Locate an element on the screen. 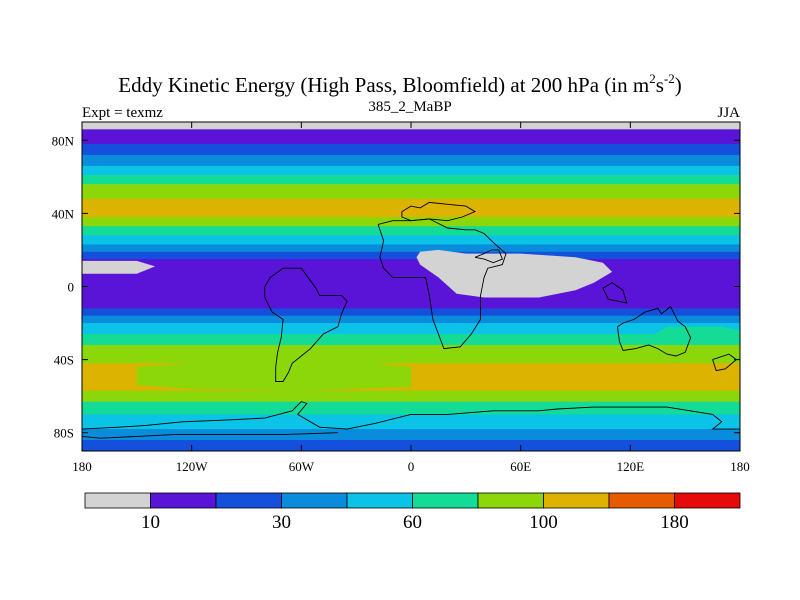 This screenshot has height=600, width=800. colorbar-label: 100 is located at coordinates (543, 522).